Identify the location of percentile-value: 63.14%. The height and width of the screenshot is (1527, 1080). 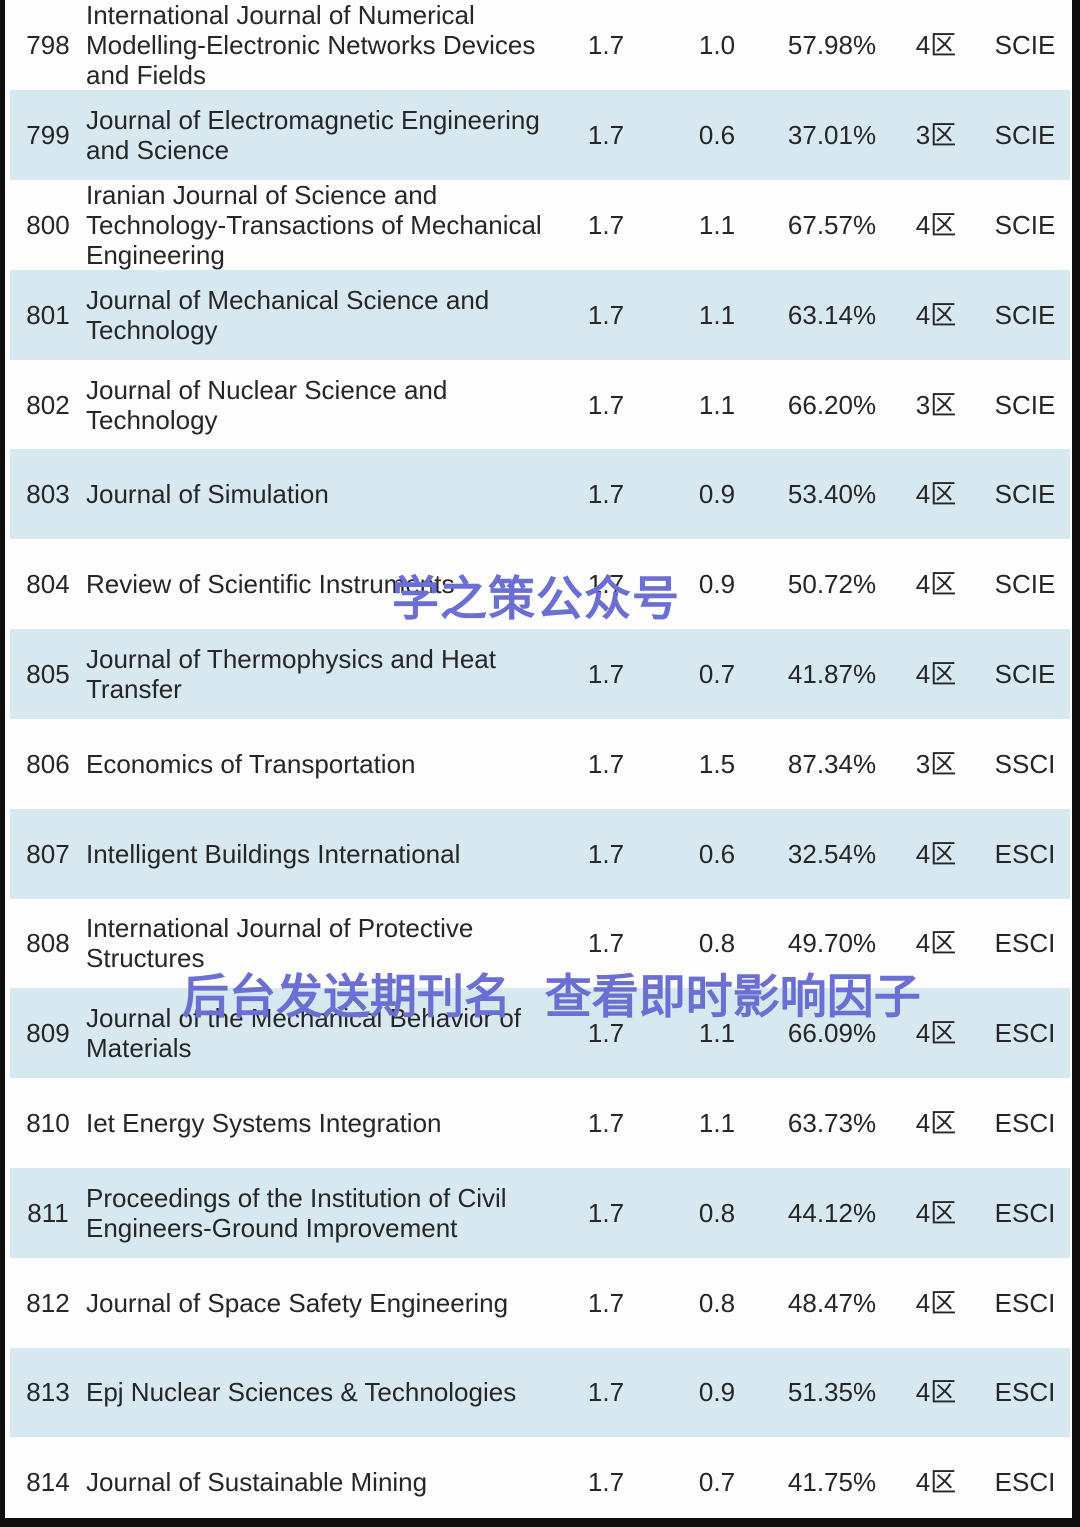
(832, 314).